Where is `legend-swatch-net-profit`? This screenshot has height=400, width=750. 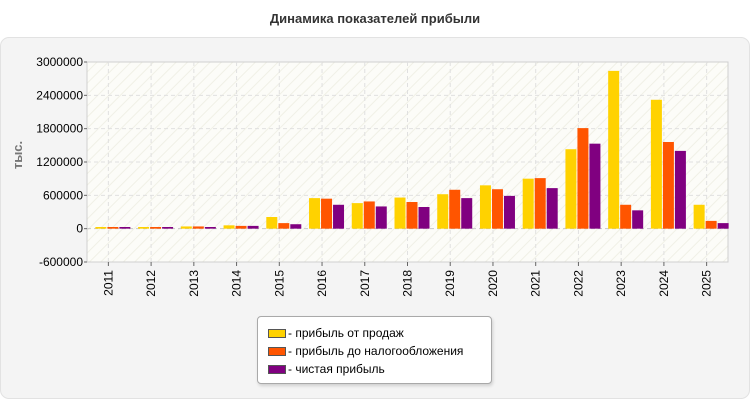 legend-swatch-net-profit is located at coordinates (277, 369).